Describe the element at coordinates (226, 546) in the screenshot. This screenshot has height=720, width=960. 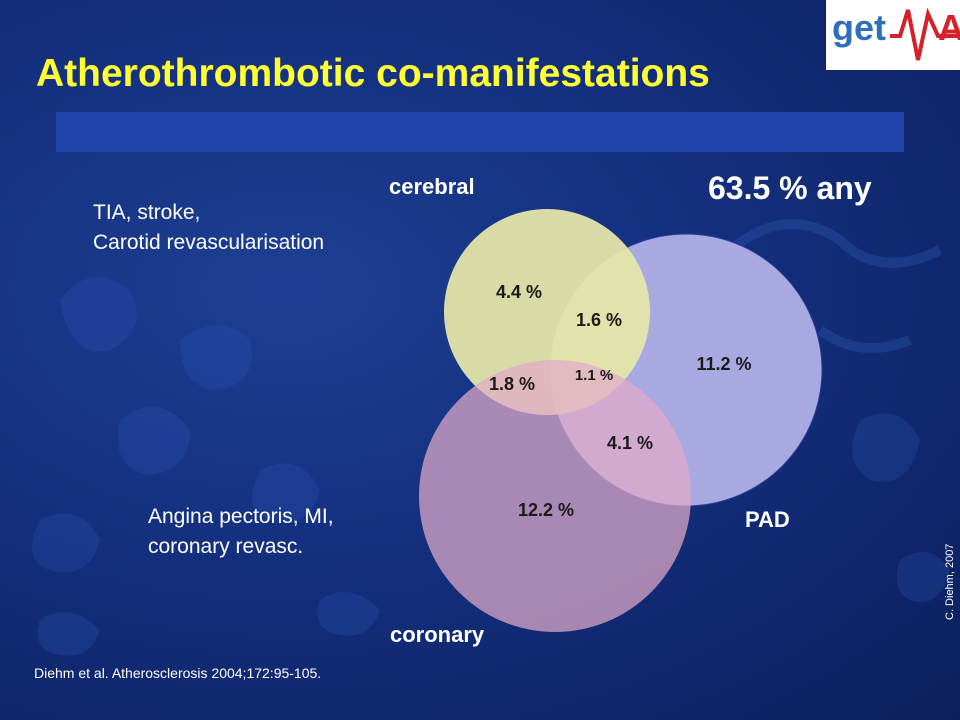
I see `coronary-description-line2: coronary revasc.` at that location.